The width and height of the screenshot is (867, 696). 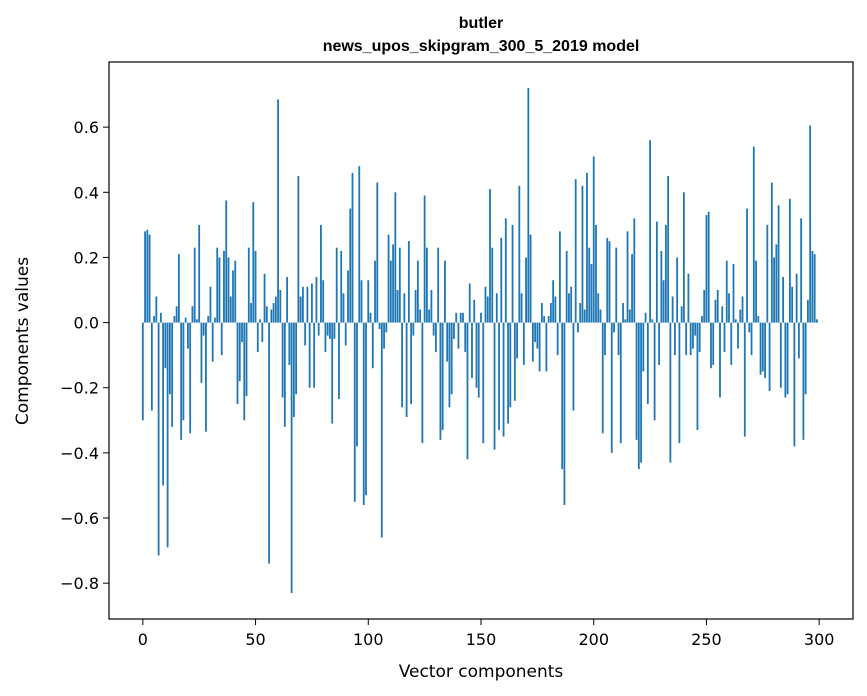 What do you see at coordinates (79, 453) in the screenshot?
I see `y-tick-label: −0.4` at bounding box center [79, 453].